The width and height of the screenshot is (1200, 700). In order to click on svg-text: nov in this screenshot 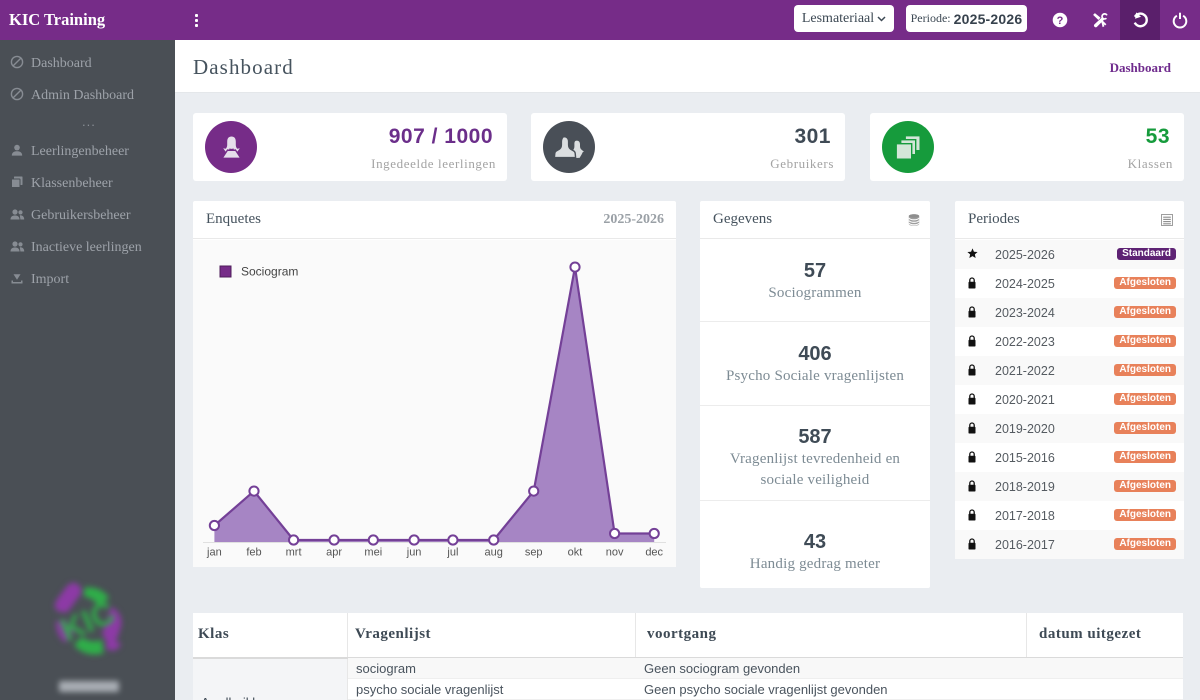, I will do `click(615, 553)`.